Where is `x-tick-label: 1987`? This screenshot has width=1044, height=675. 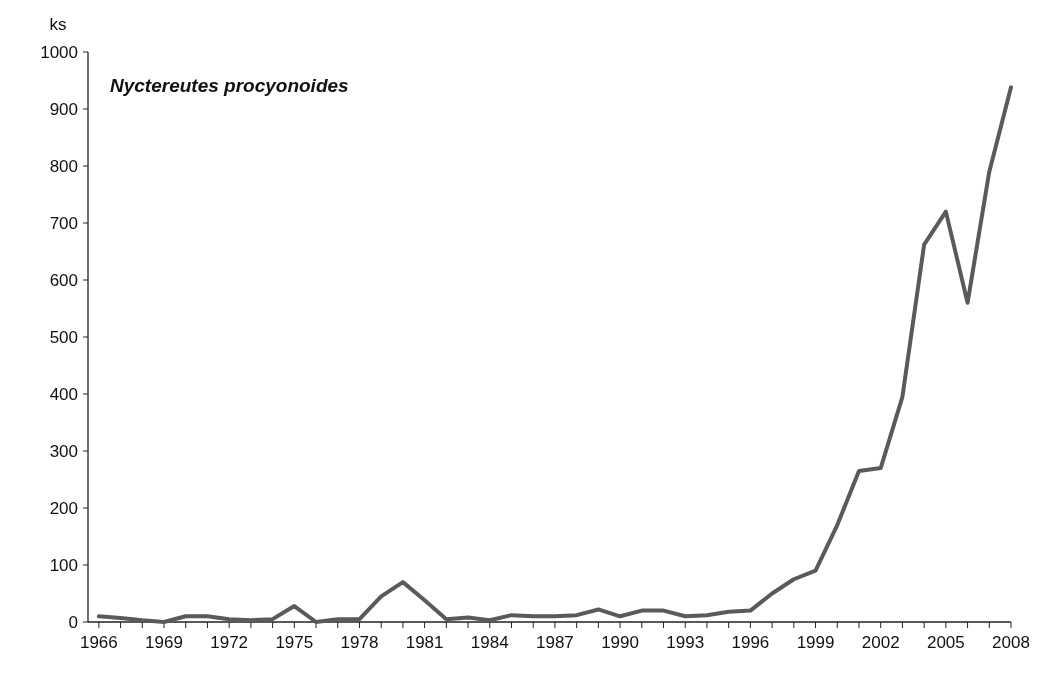 x-tick-label: 1987 is located at coordinates (555, 642).